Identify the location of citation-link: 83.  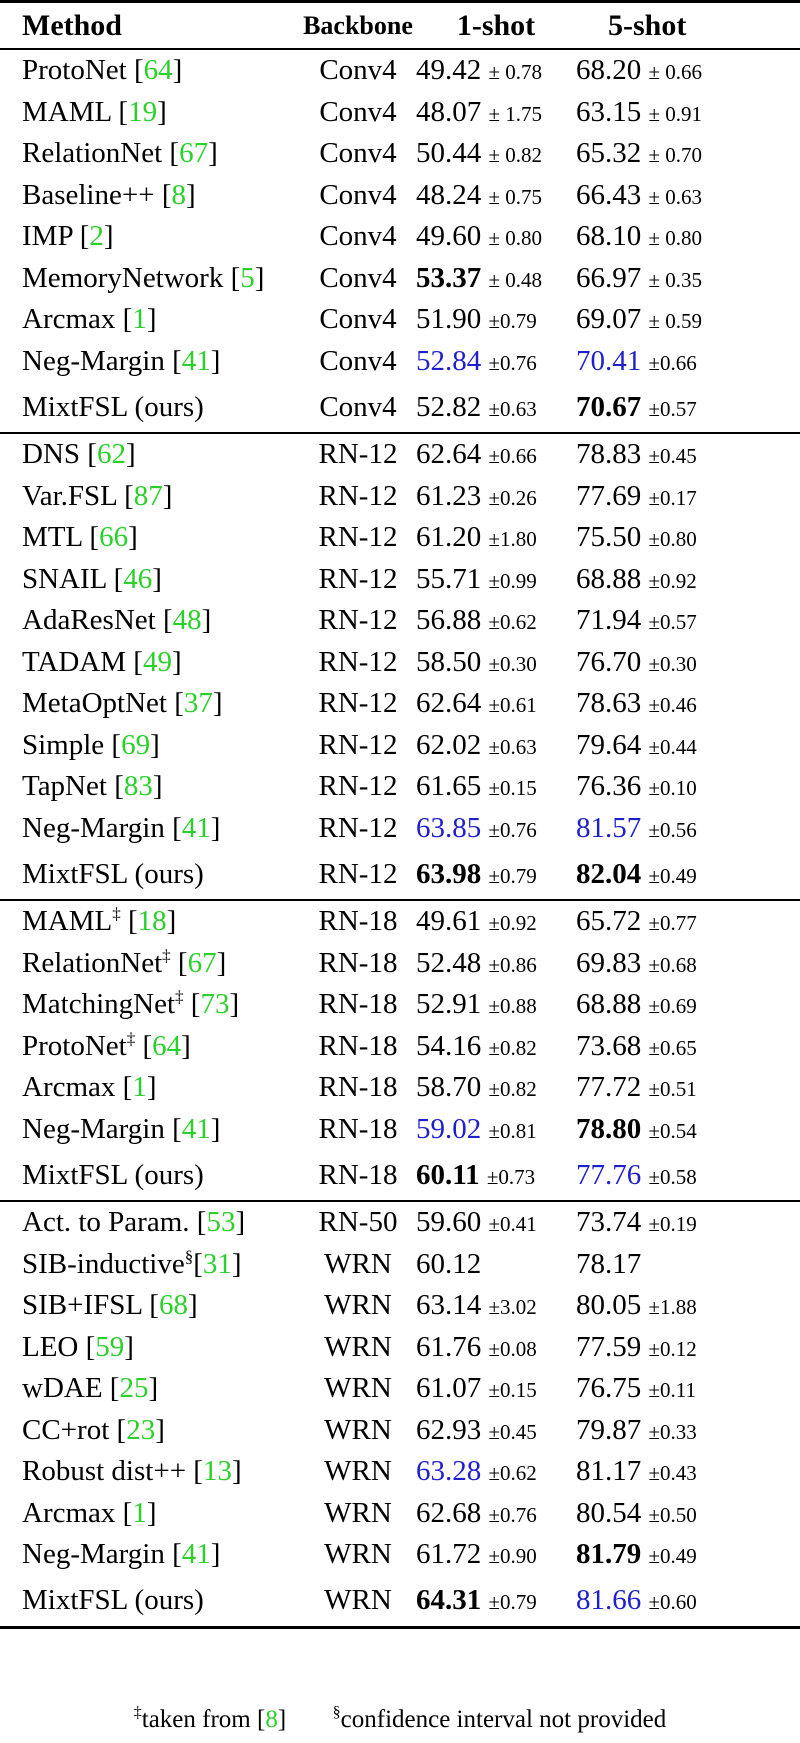
(138, 786).